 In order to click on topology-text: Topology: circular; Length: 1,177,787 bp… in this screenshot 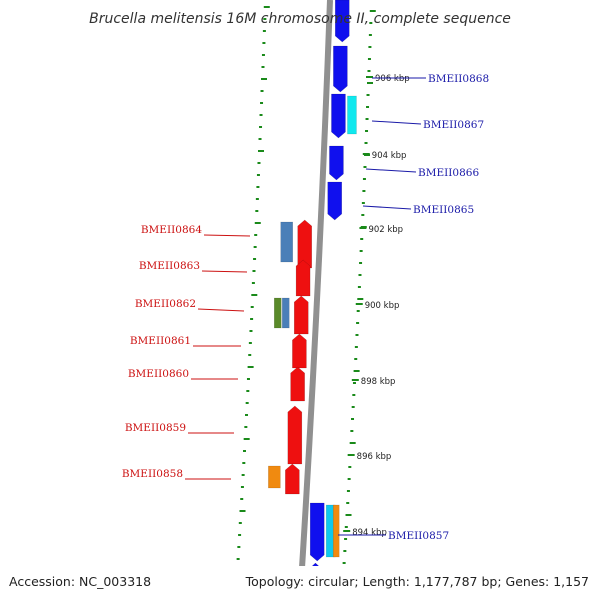, I will do `click(417, 581)`.